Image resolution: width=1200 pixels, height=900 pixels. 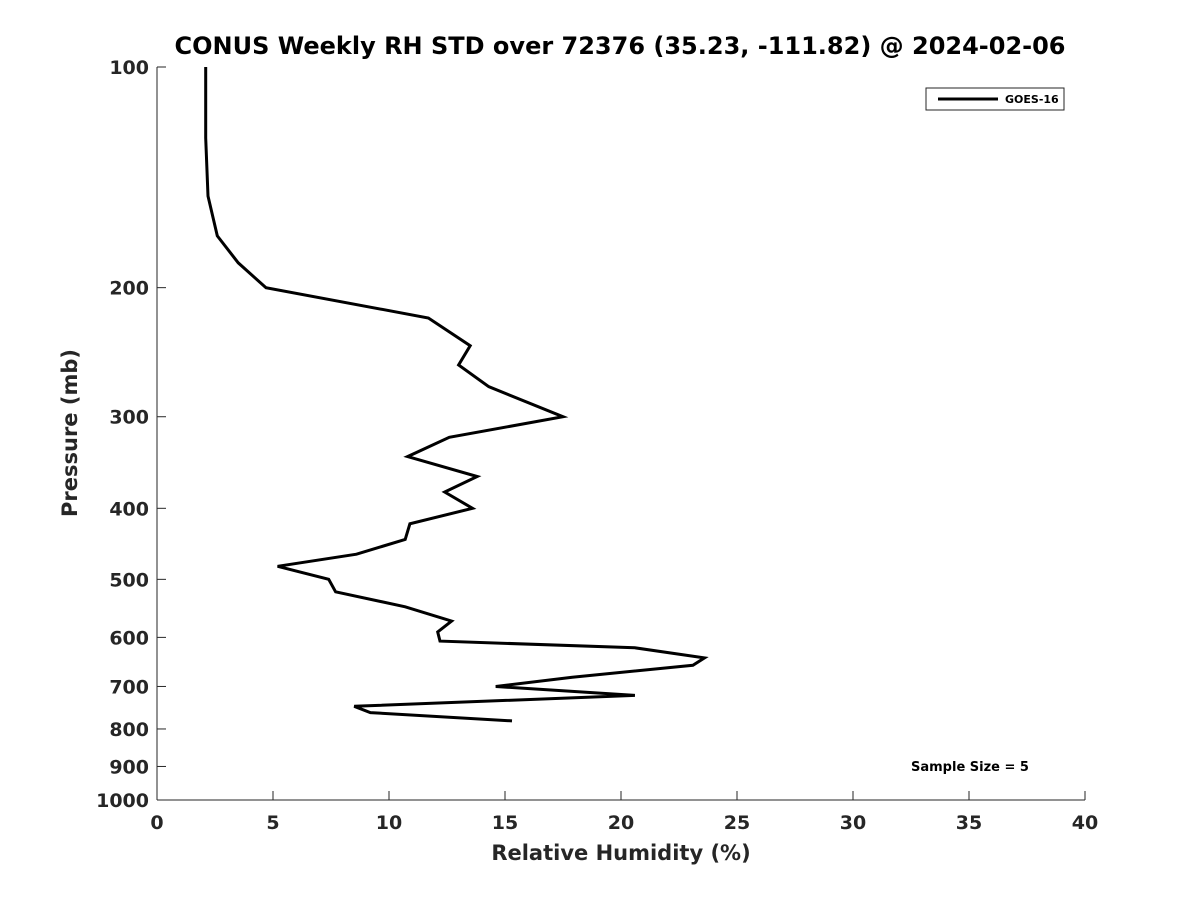 What do you see at coordinates (969, 823) in the screenshot?
I see `x-tick-label: 35` at bounding box center [969, 823].